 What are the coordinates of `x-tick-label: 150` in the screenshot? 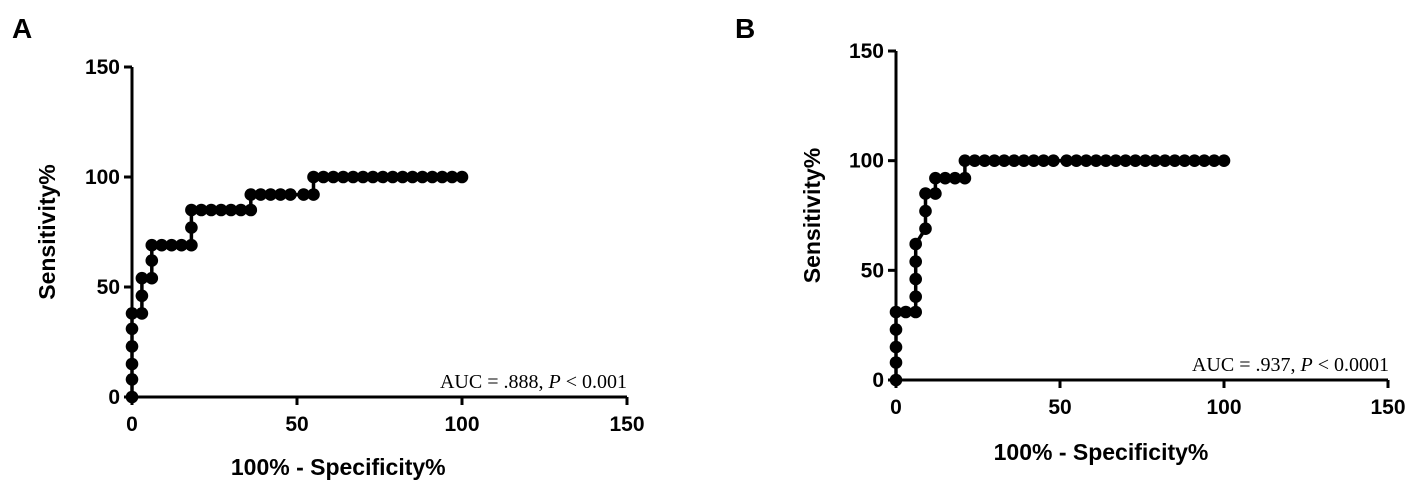 It's located at (626, 424).